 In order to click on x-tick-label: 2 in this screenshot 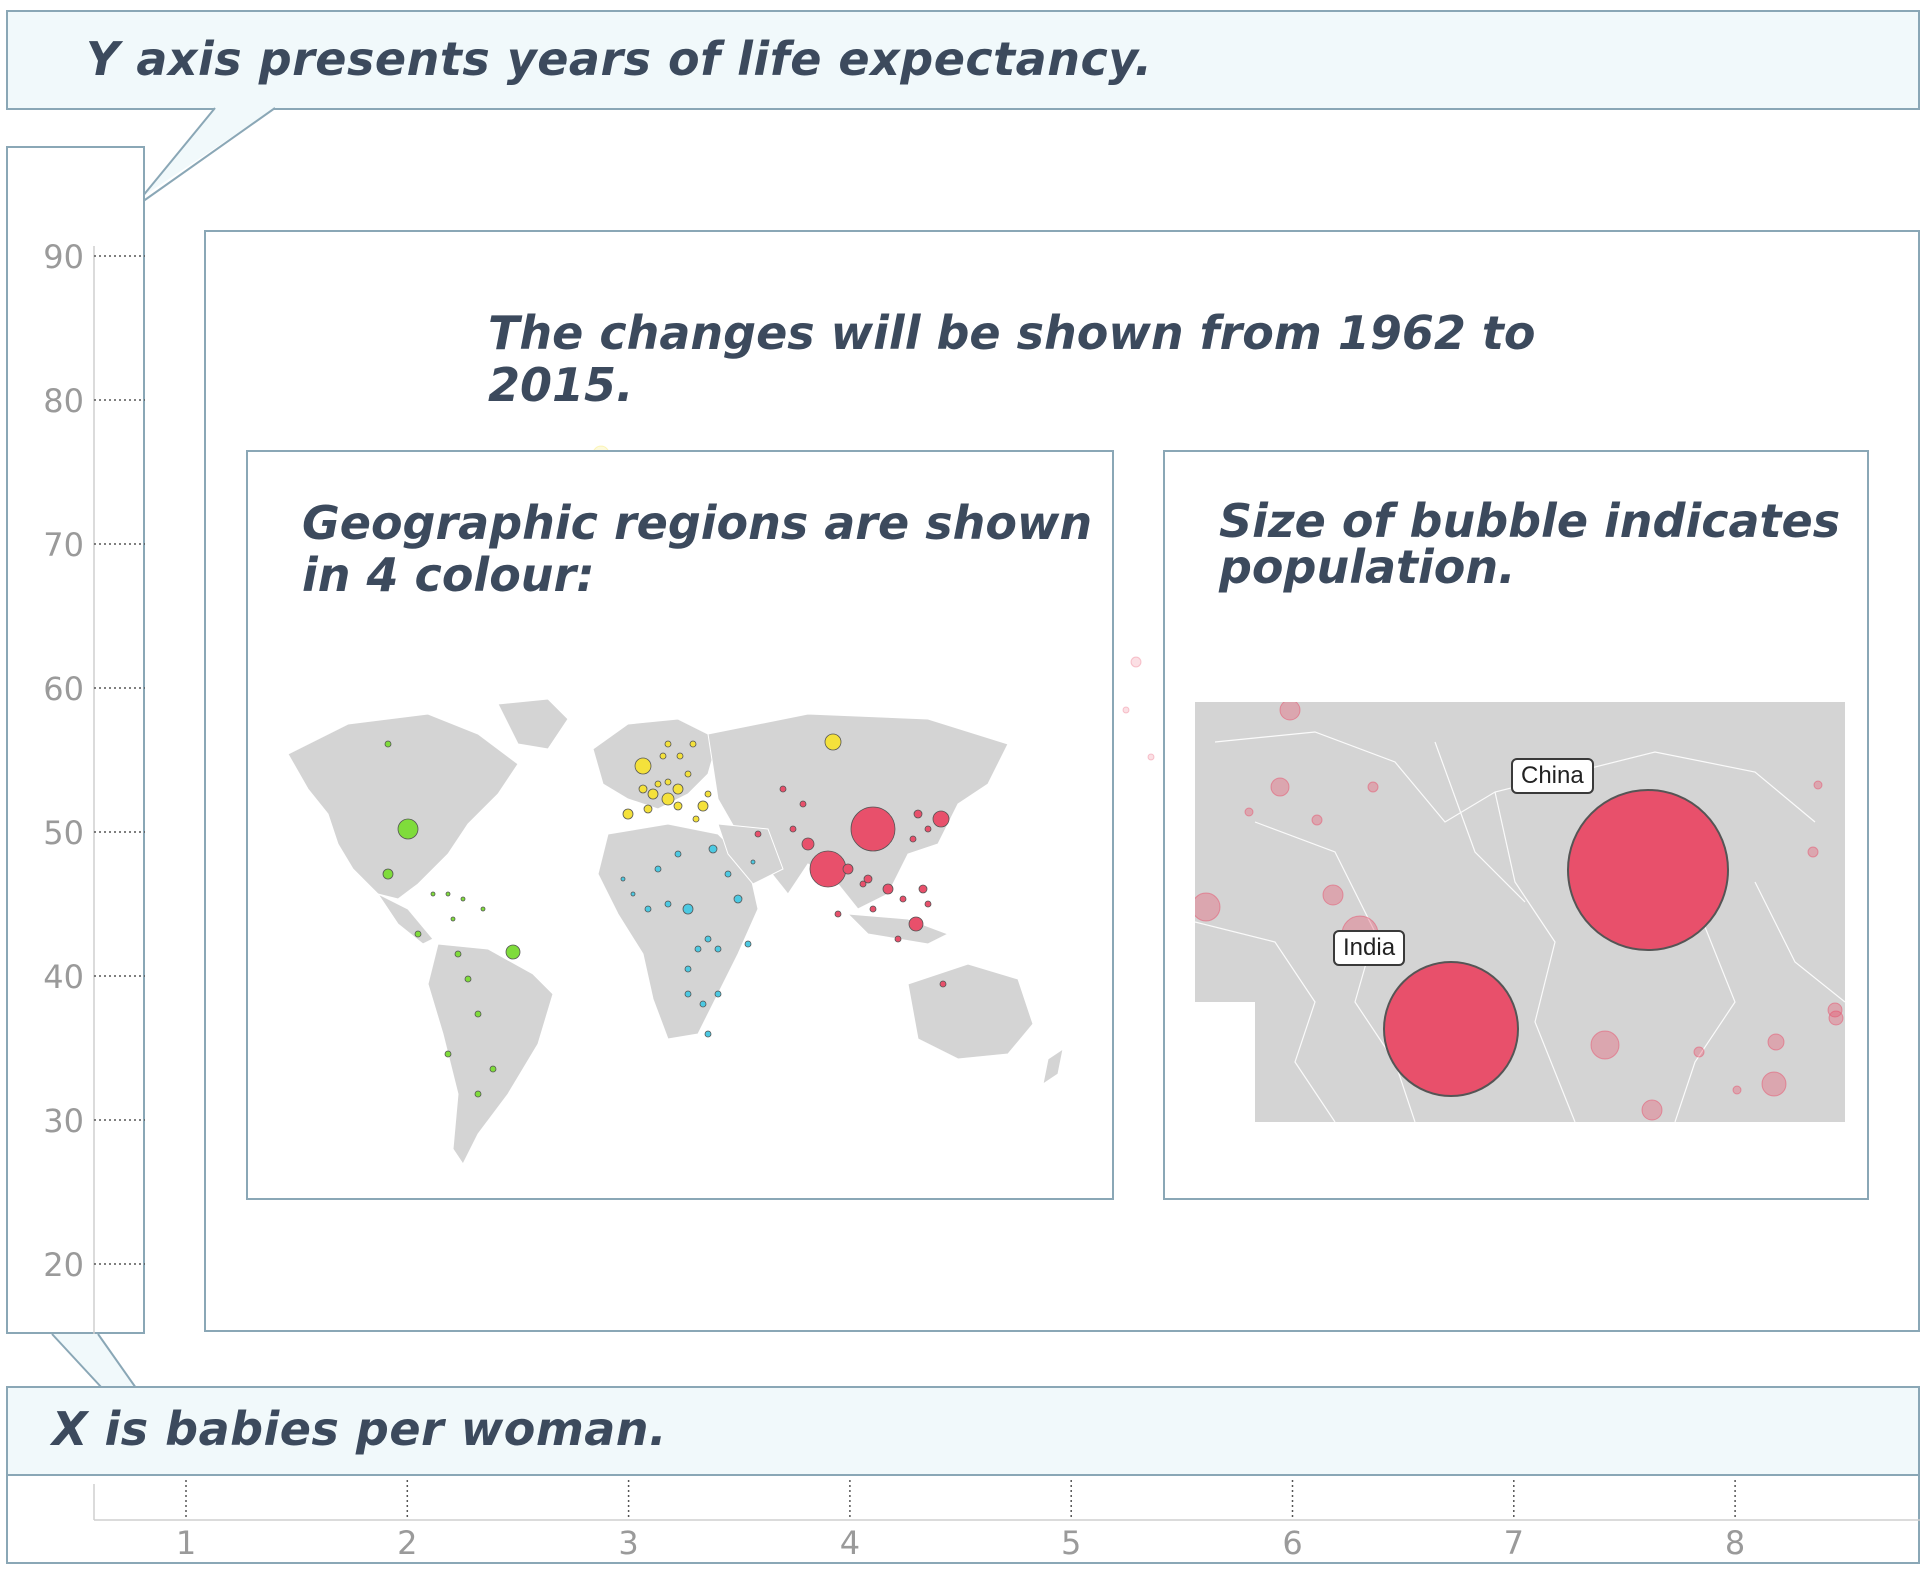, I will do `click(407, 1543)`.